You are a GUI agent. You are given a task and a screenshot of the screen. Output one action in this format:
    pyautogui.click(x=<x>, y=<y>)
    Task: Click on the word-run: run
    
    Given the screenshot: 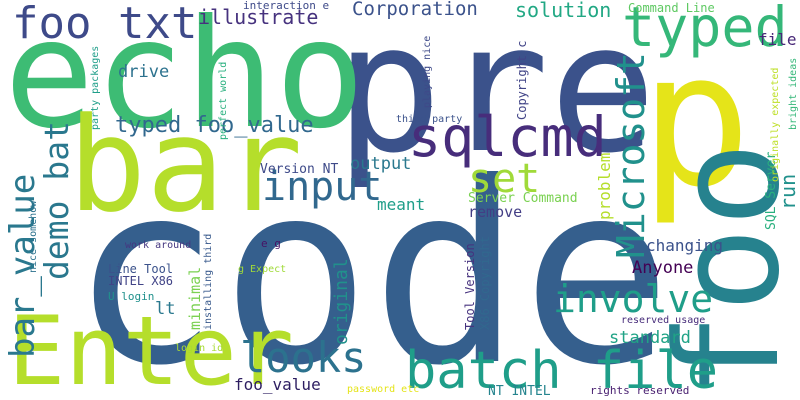 What is the action you would take?
    pyautogui.click(x=788, y=191)
    